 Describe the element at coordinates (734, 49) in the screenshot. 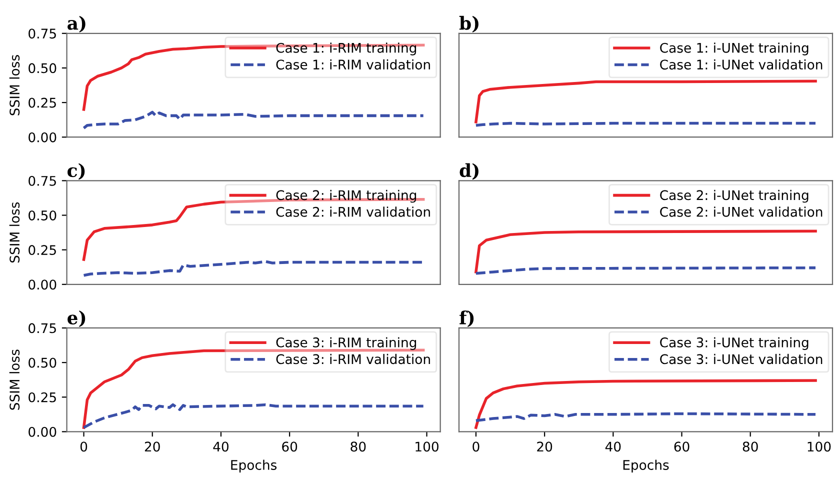

I see `legend-label: Case 1: i-UNet training` at that location.